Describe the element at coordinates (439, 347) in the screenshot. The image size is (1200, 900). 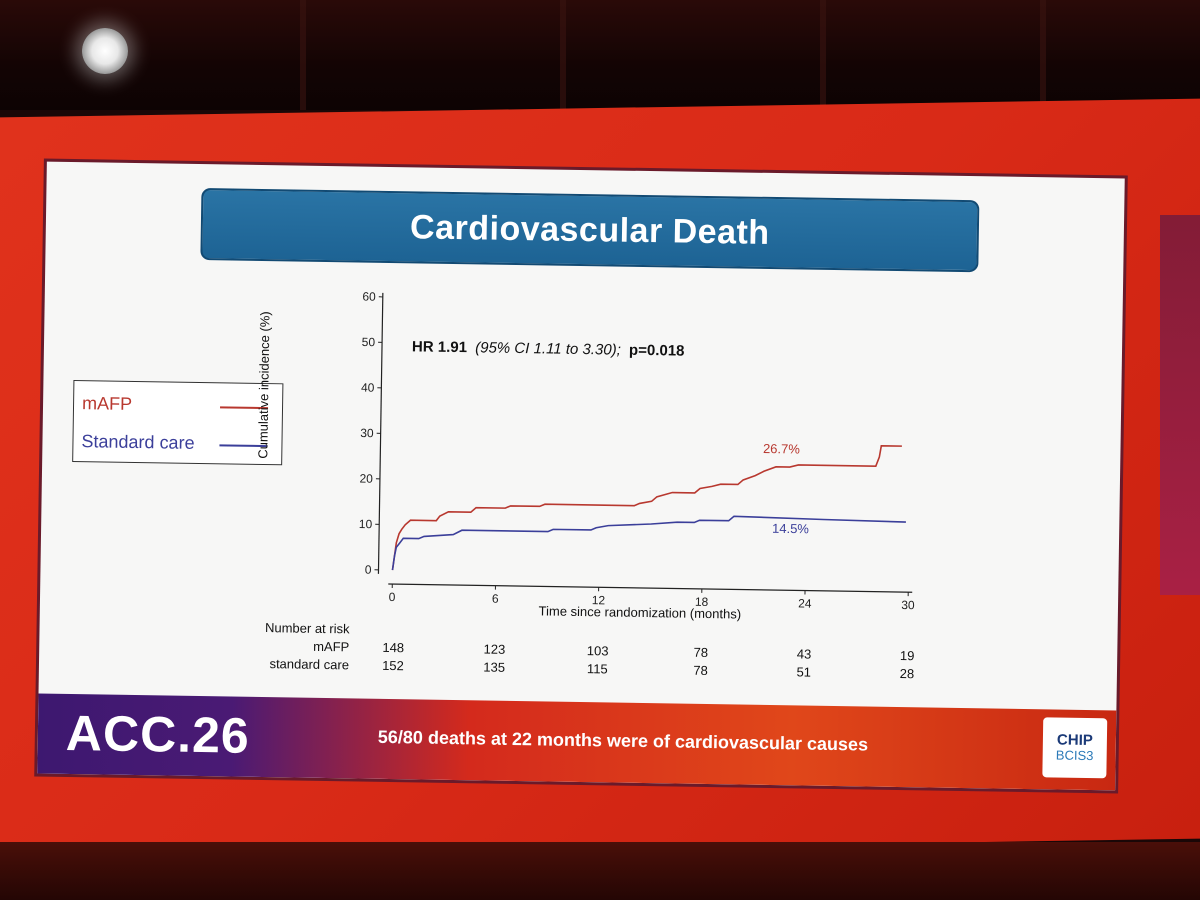
I see `hr-value: HR 1.91` at that location.